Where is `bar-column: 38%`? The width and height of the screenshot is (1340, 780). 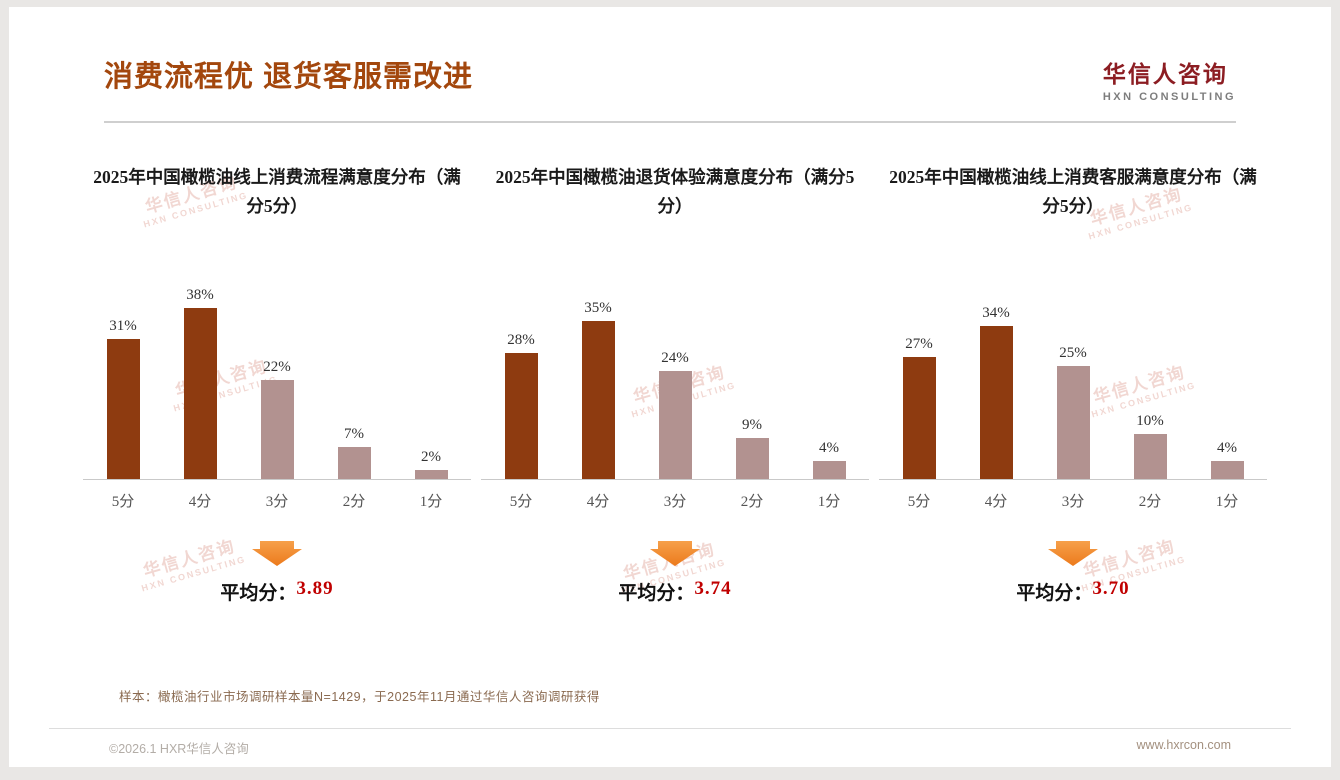
bar-column: 38% is located at coordinates (200, 383).